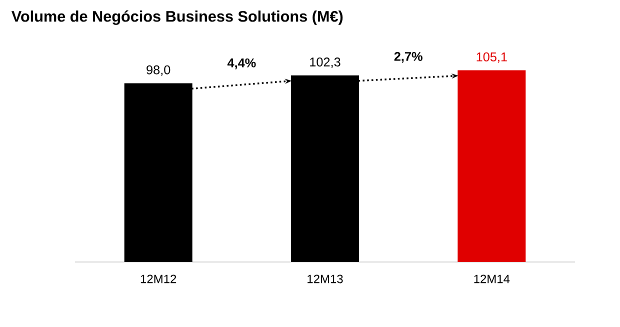  I want to click on text: 2,7%, so click(408, 57).